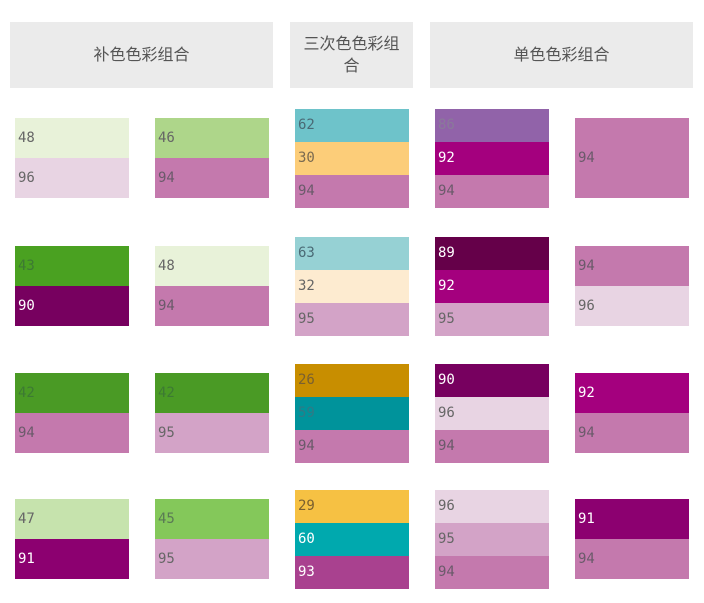  What do you see at coordinates (561, 55) in the screenshot?
I see `header-monochrome: 单色色彩组合` at bounding box center [561, 55].